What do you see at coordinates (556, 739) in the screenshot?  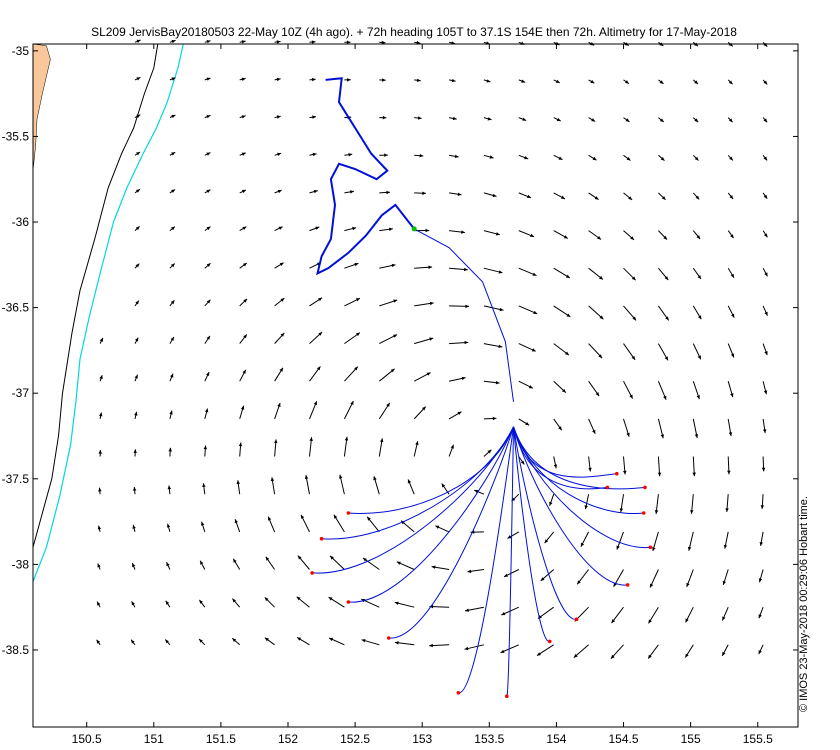 I see `x-tick-label: 154` at bounding box center [556, 739].